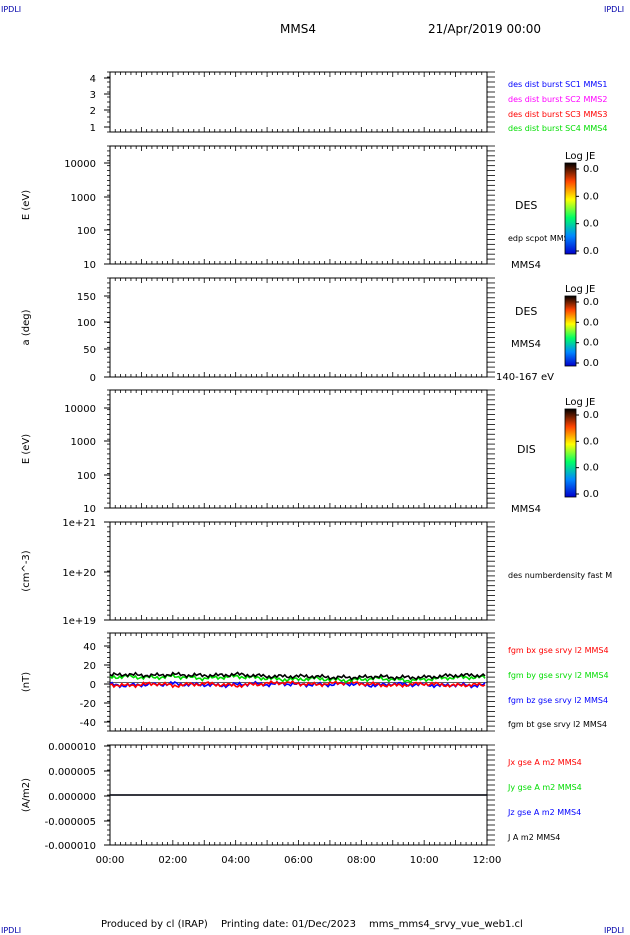  What do you see at coordinates (424, 860) in the screenshot?
I see `x-tick-label: 10:00` at bounding box center [424, 860].